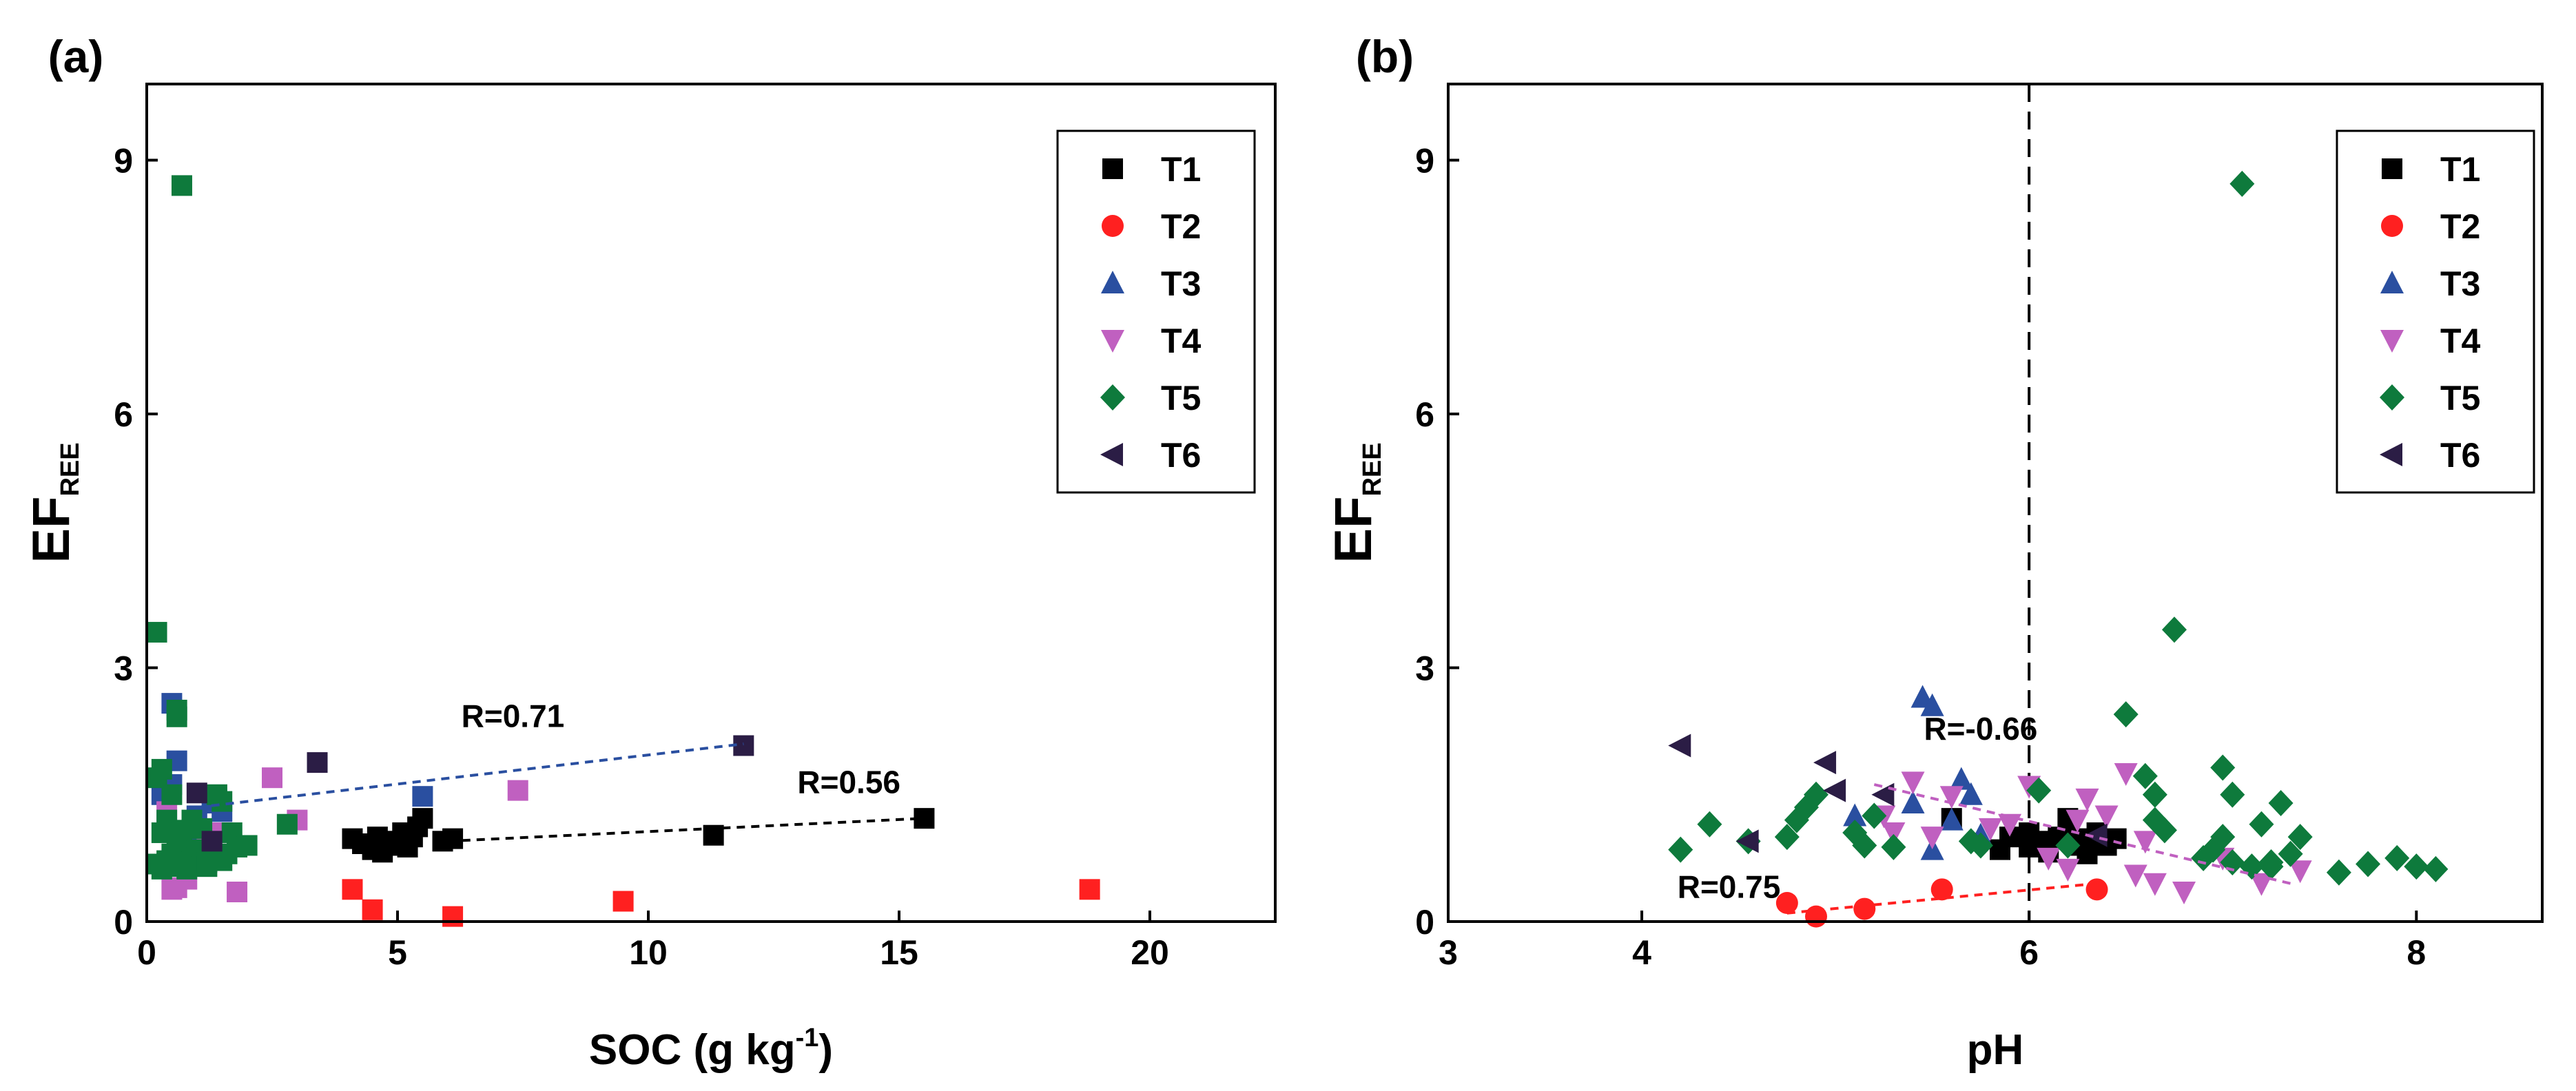 The width and height of the screenshot is (2576, 1091). I want to click on legend-marker-a-t1, so click(1112, 169).